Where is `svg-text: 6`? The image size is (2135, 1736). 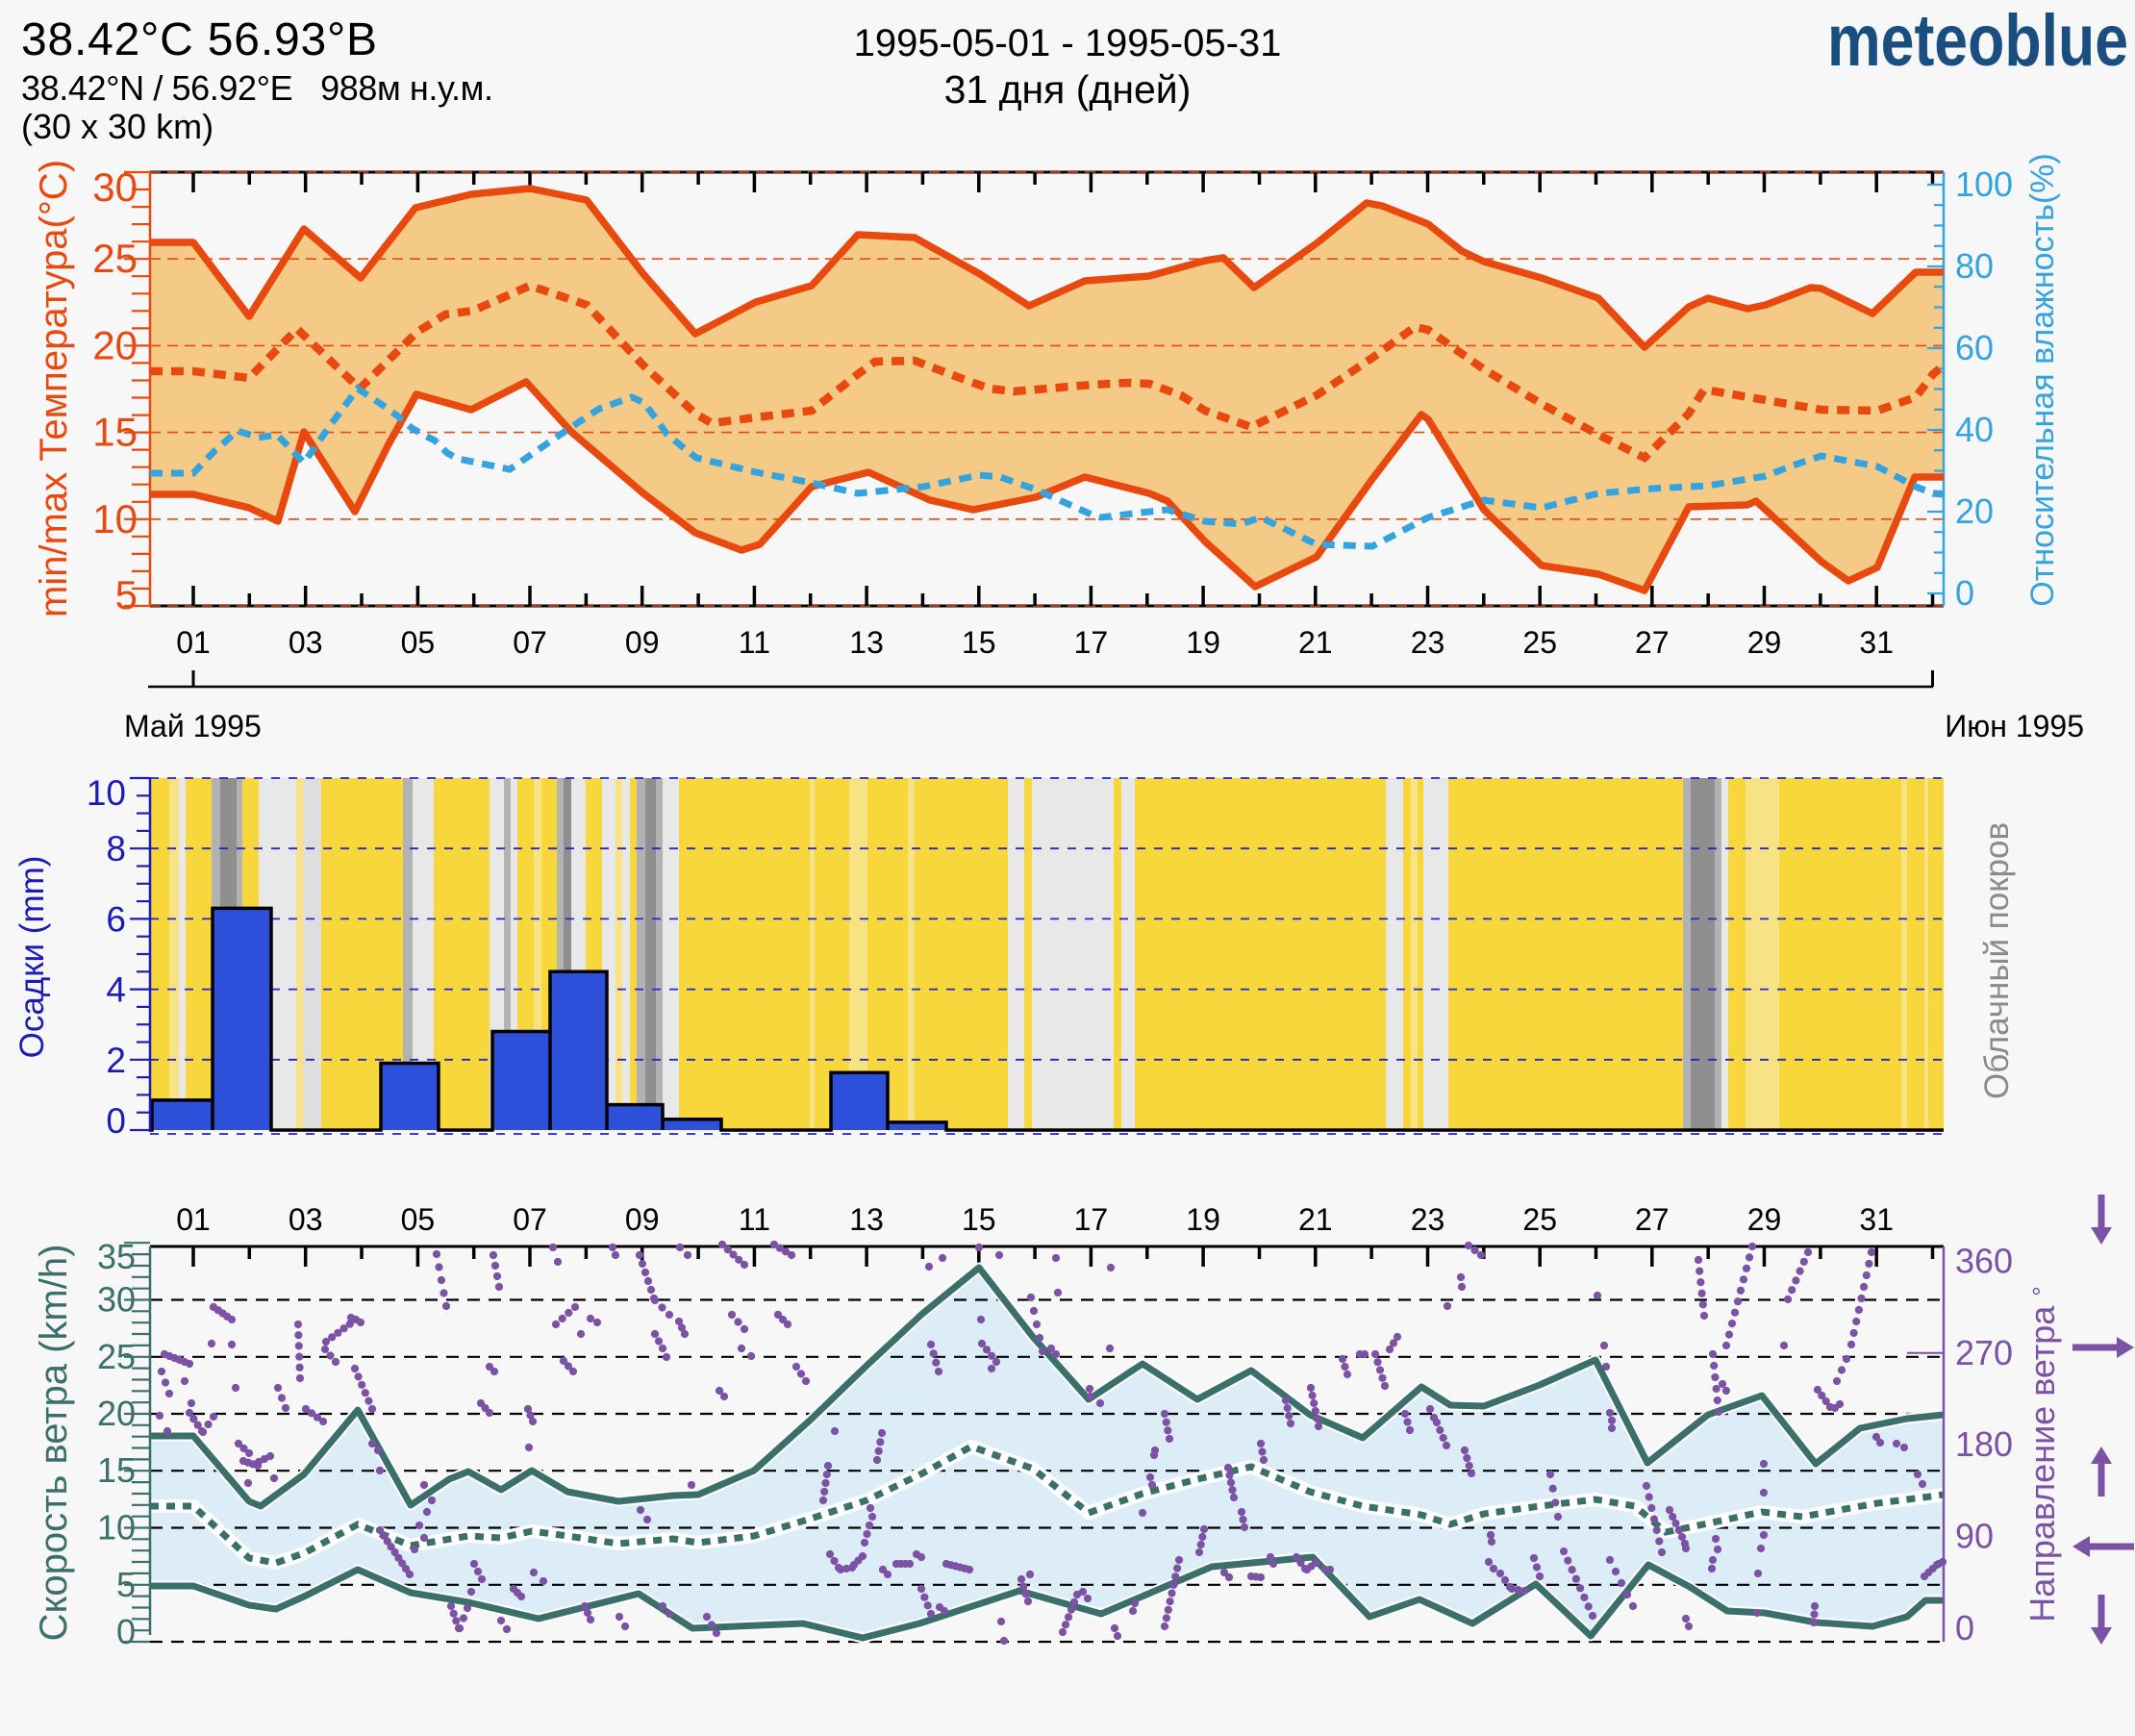
svg-text: 6 is located at coordinates (116, 919).